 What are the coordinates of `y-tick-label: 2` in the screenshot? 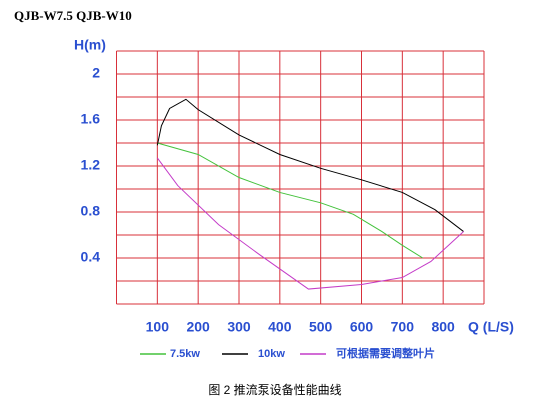 It's located at (96, 73).